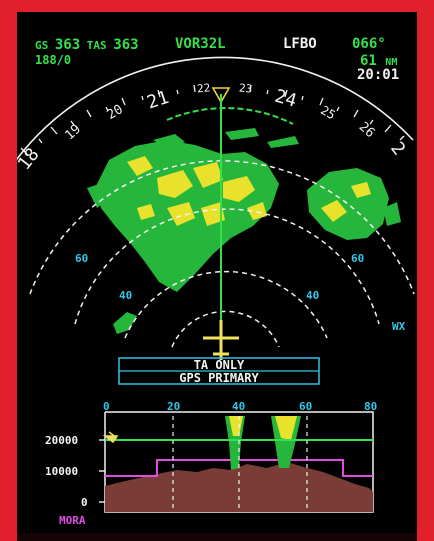 This screenshot has height=541, width=434. I want to click on aircraft-symbol-icon, so click(221, 340).